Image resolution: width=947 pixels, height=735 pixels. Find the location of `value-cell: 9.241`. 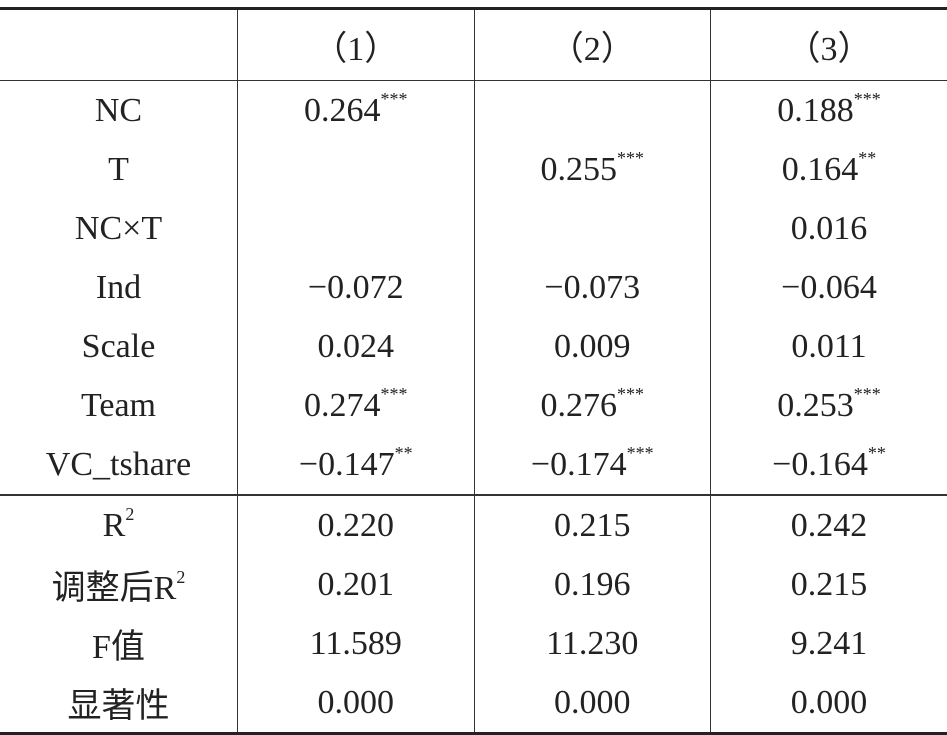

value-cell: 9.241 is located at coordinates (829, 643).